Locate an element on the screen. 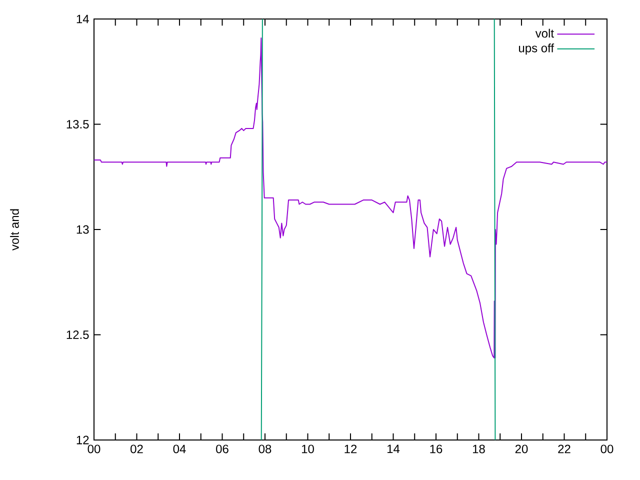  y-tick-label: 12 is located at coordinates (82, 440).